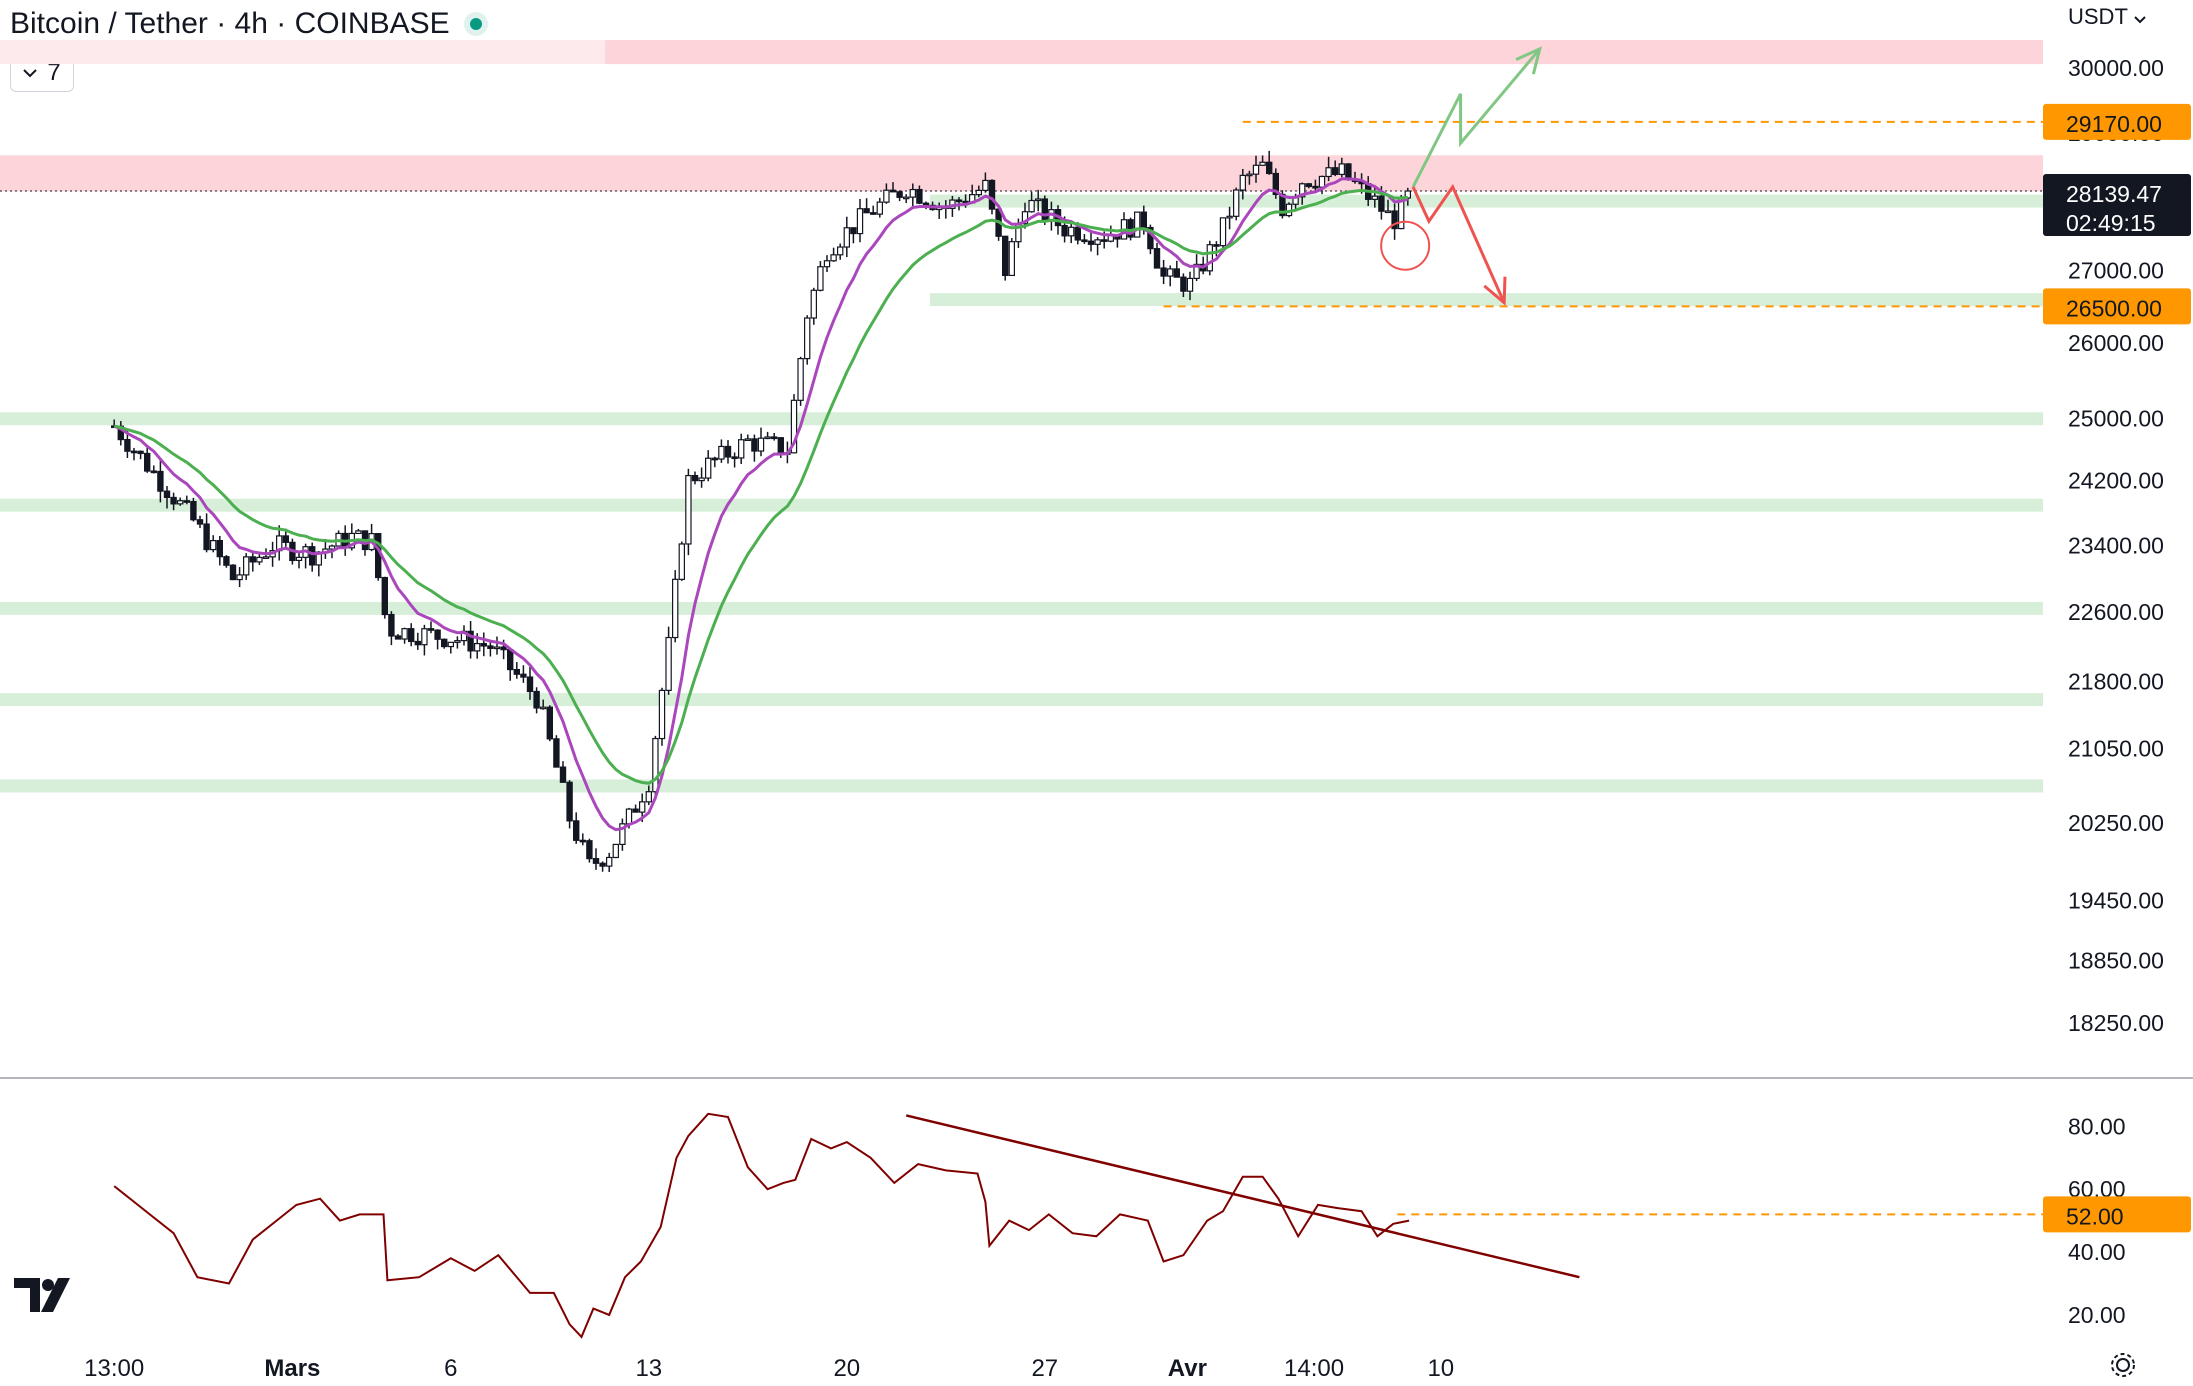 Image resolution: width=2193 pixels, height=1386 pixels. What do you see at coordinates (2111, 223) in the screenshot?
I see `last-price-text: 02:49:15` at bounding box center [2111, 223].